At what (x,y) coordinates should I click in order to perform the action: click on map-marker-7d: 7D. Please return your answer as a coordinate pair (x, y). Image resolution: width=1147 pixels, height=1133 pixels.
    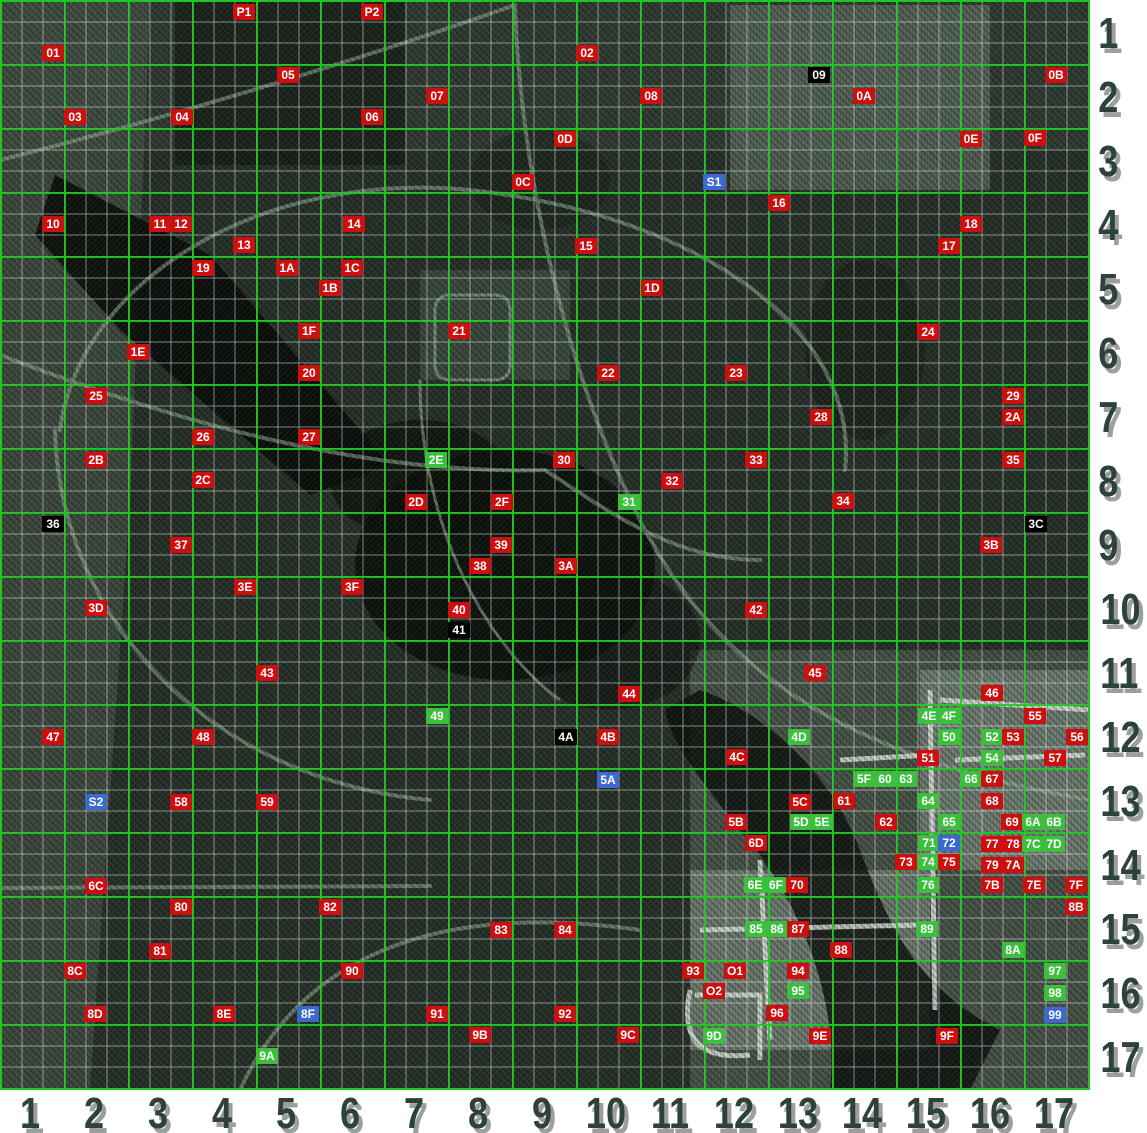
    Looking at the image, I should click on (1054, 844).